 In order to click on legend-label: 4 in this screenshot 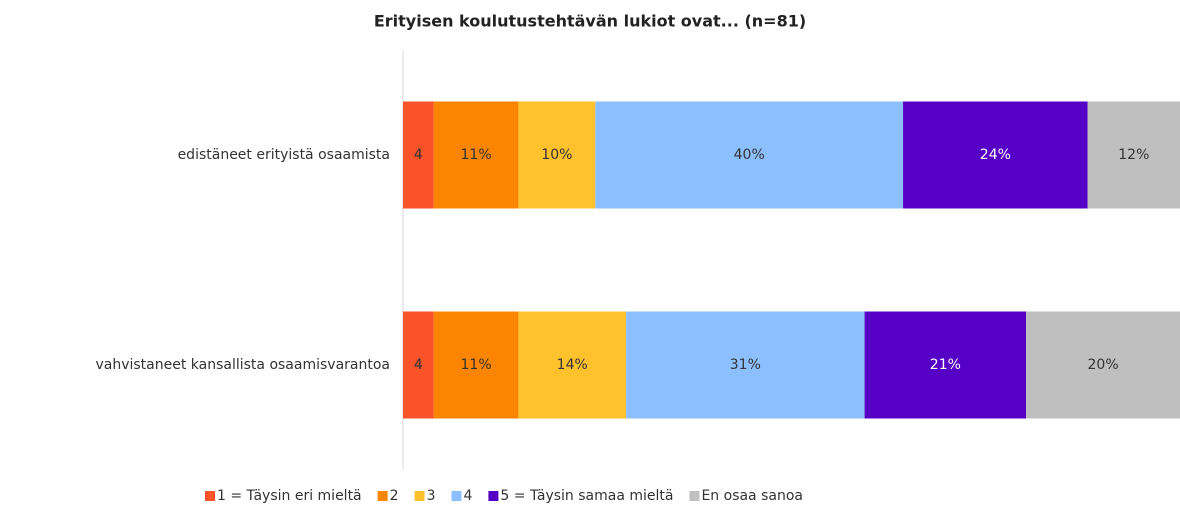, I will do `click(467, 496)`.